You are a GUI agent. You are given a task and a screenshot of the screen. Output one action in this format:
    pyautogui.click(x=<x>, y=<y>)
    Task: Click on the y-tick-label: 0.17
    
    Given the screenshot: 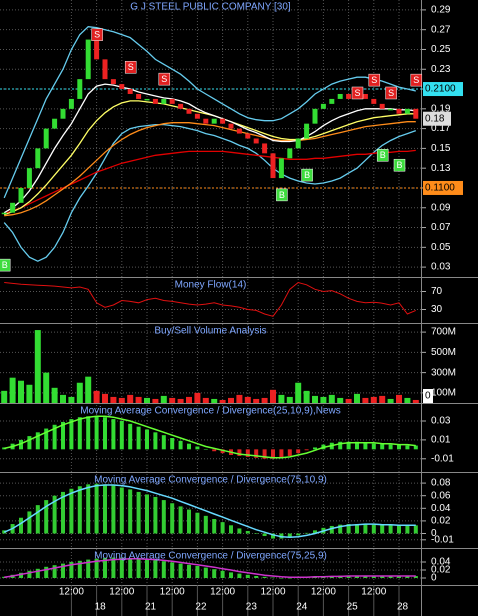 What is the action you would take?
    pyautogui.click(x=441, y=128)
    